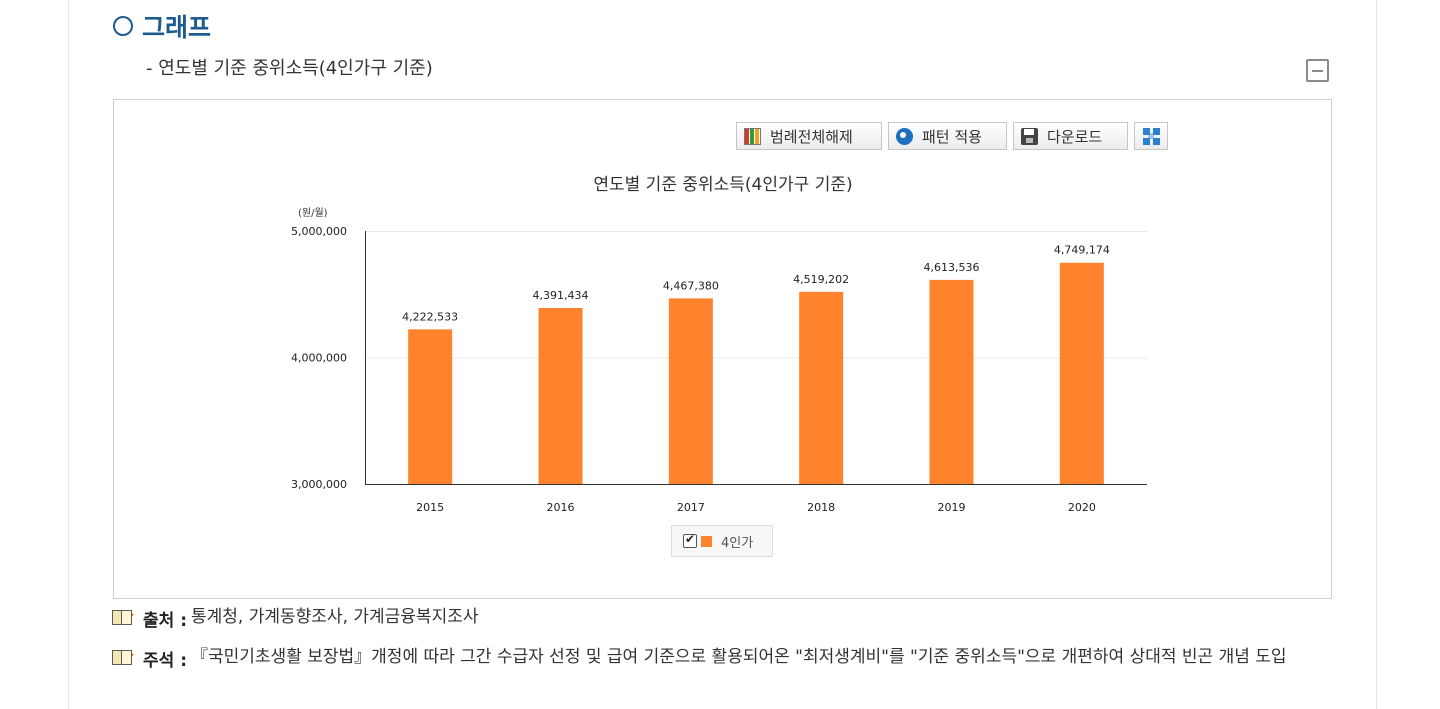 The height and width of the screenshot is (709, 1440). What do you see at coordinates (952, 507) in the screenshot?
I see `x-tick-label: 2019` at bounding box center [952, 507].